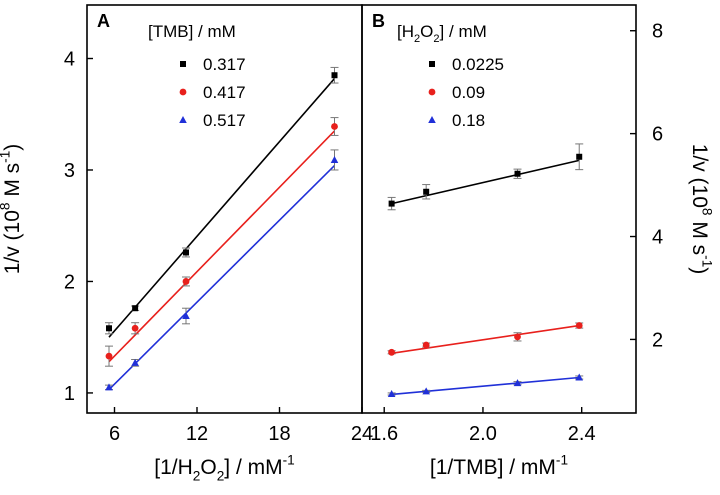 The height and width of the screenshot is (495, 720). I want to click on series-0.0225, so click(485, 177).